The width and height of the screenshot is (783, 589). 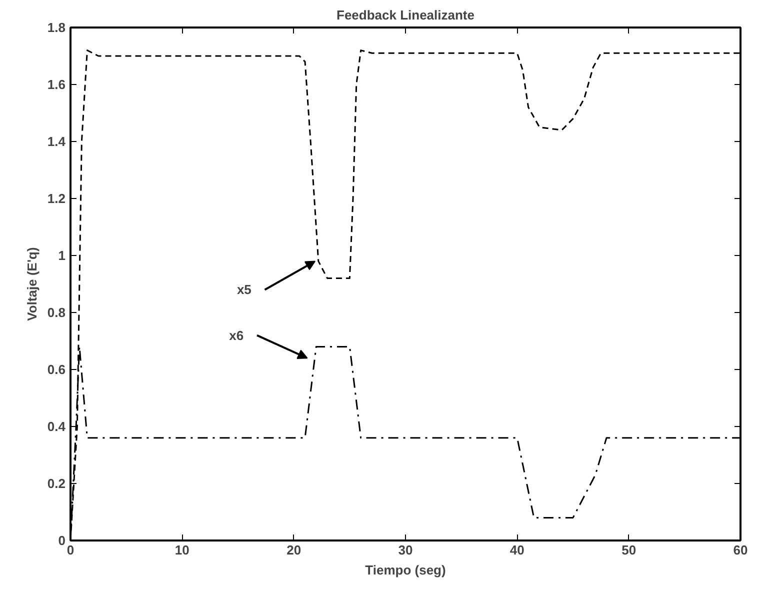 I want to click on x-tick-label: 20, so click(x=294, y=550).